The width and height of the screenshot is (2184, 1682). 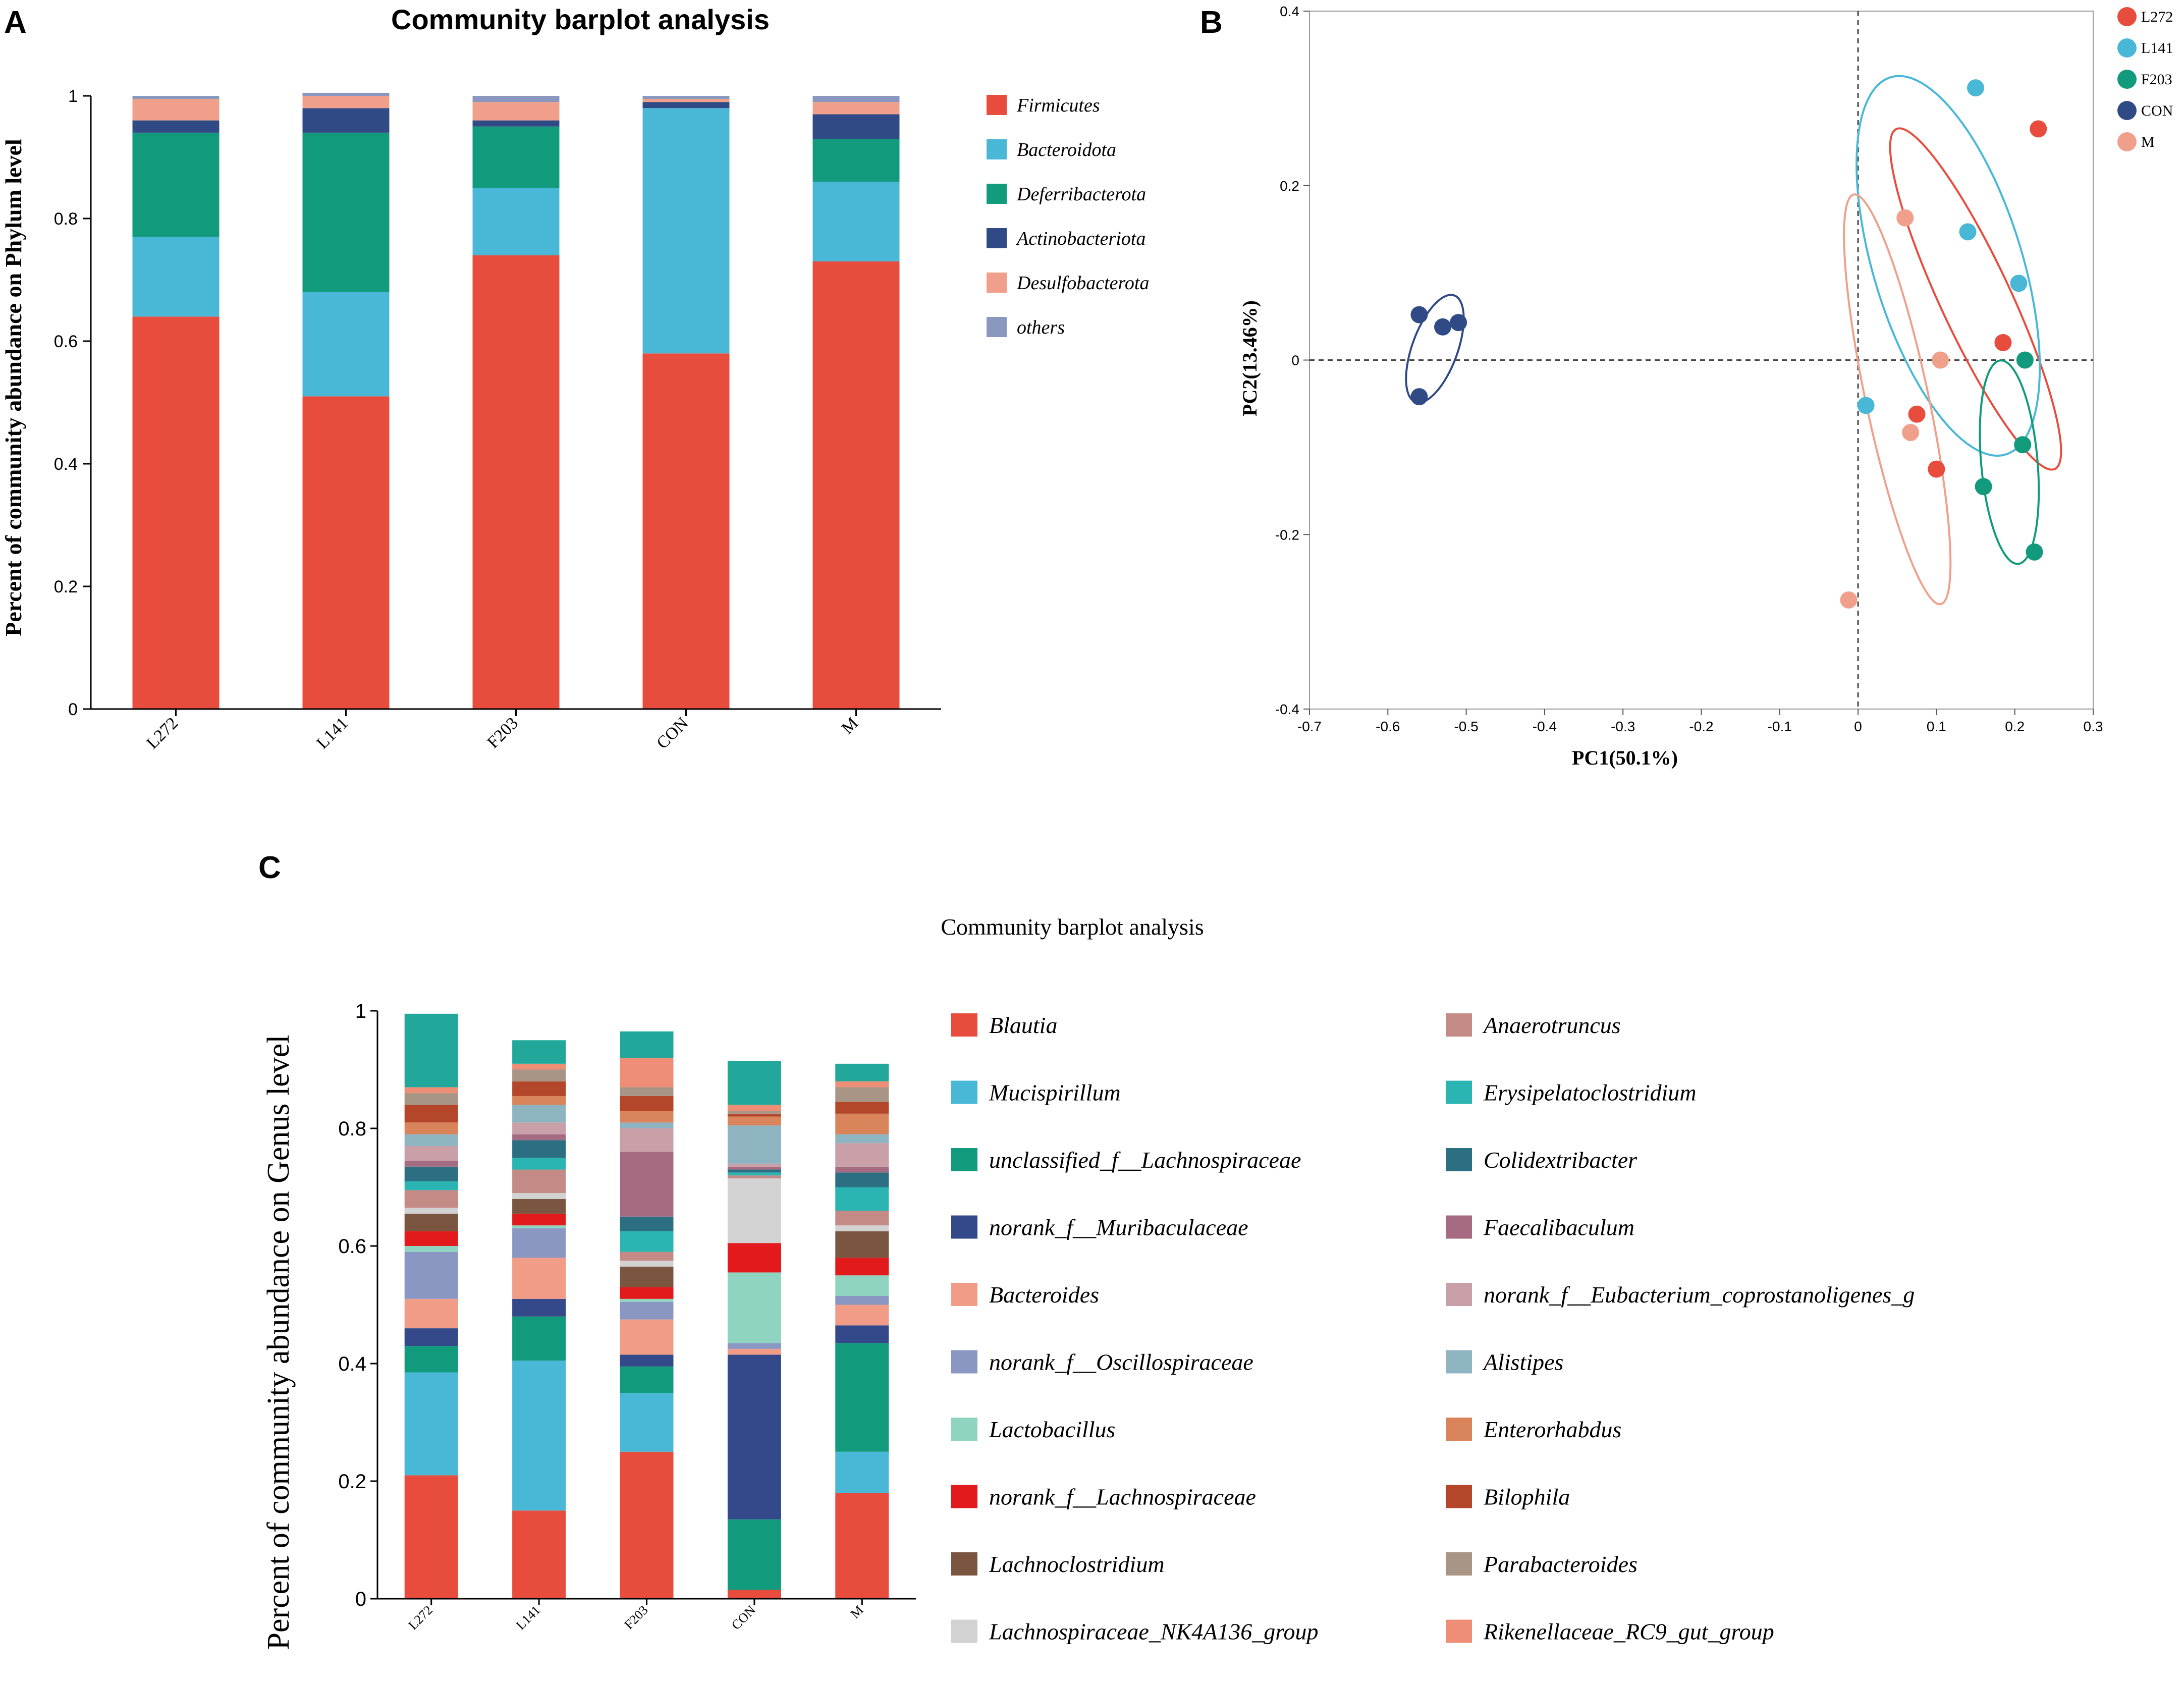 What do you see at coordinates (647, 1185) in the screenshot?
I see `genus-bar-segment-faecalibaculum-f203` at bounding box center [647, 1185].